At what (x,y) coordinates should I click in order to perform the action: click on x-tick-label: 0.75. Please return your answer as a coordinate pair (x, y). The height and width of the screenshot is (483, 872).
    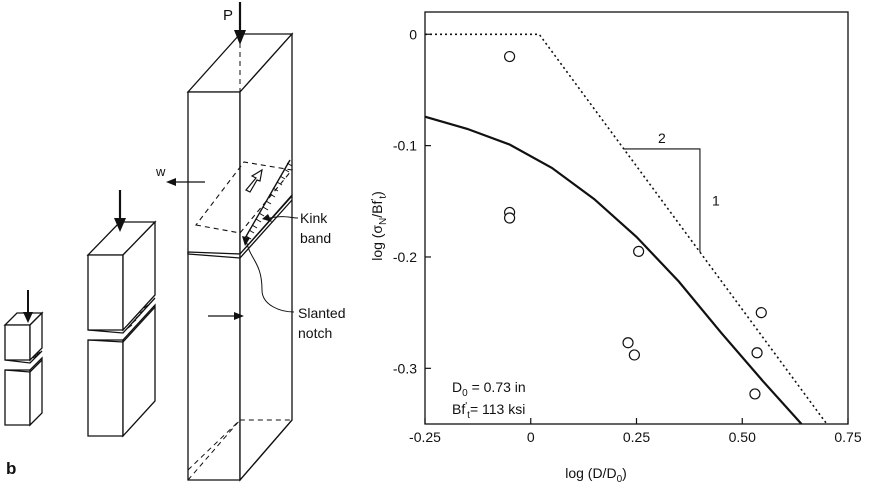
    Looking at the image, I should click on (847, 437).